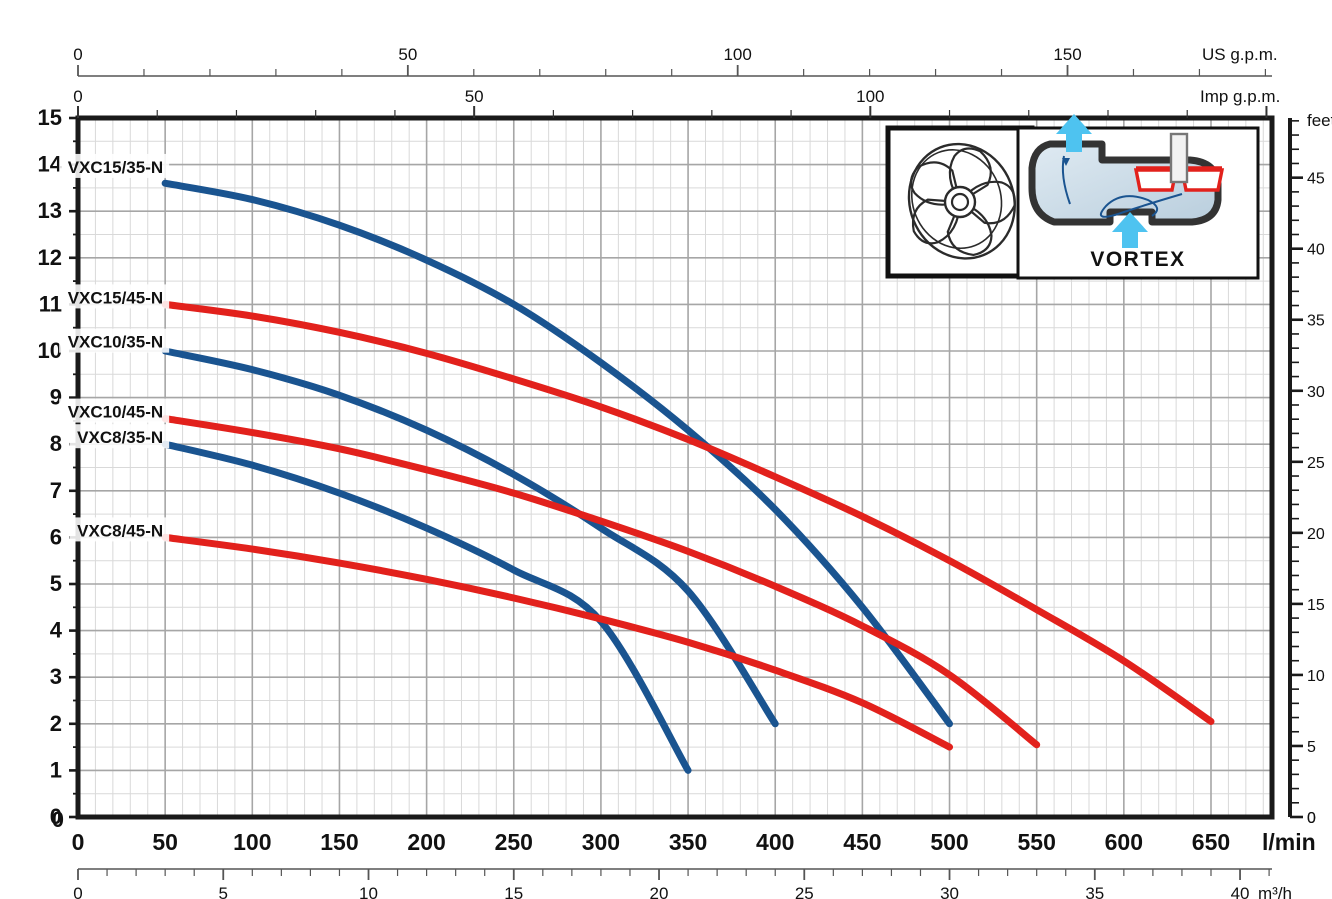 The height and width of the screenshot is (899, 1332). Describe the element at coordinates (50, 257) in the screenshot. I see `axis-tick-label-left: 12` at that location.